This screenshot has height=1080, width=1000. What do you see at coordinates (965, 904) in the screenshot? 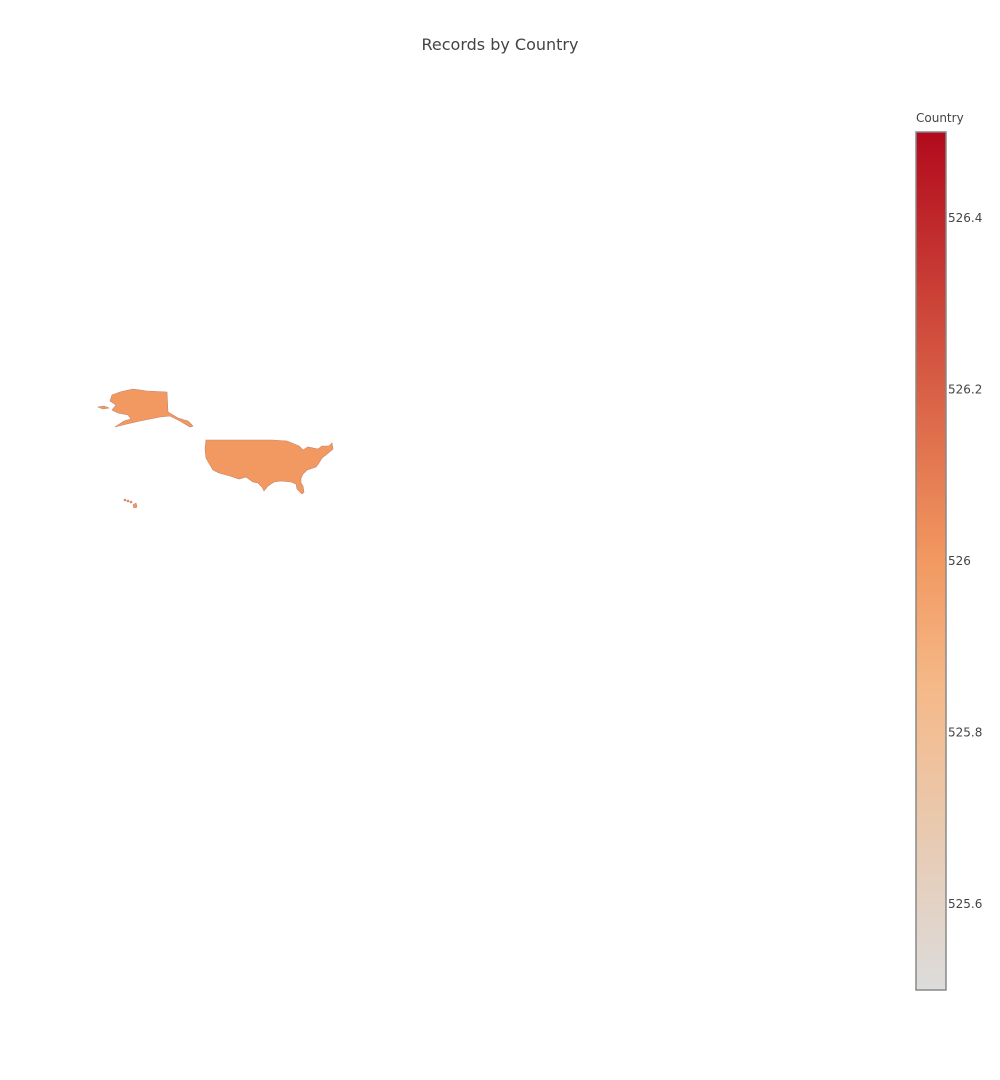
I see `colorbar-tick-label: 525.6` at bounding box center [965, 904].